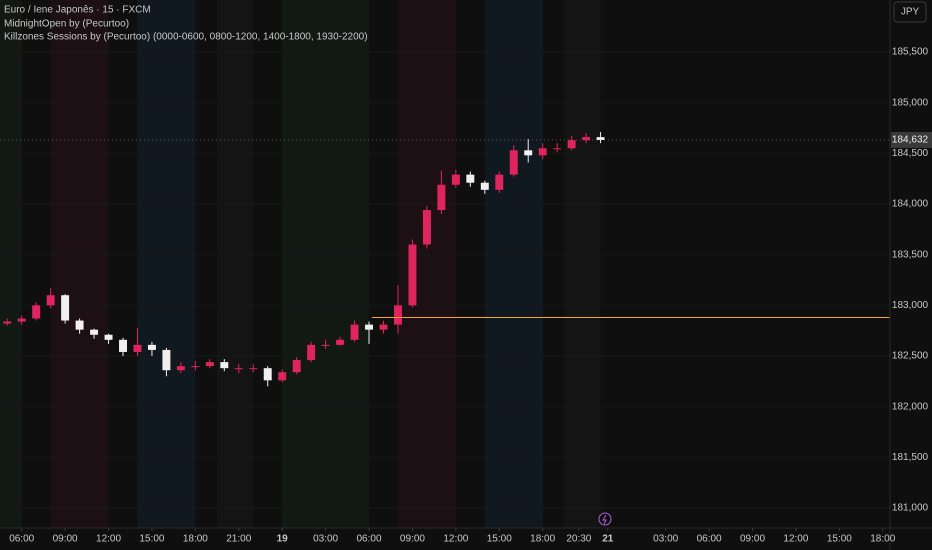  I want to click on x-tick-label: 20:30, so click(578, 539).